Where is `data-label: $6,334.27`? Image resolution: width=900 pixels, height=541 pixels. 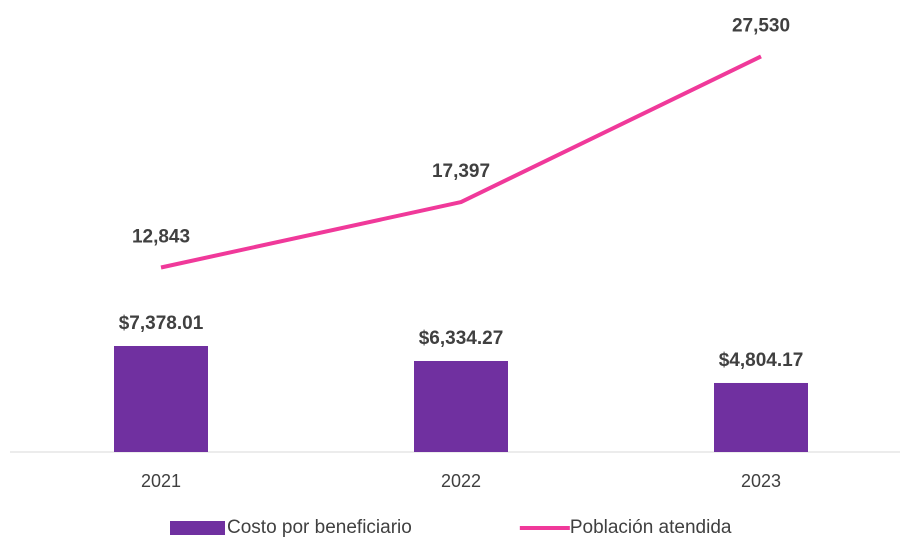
data-label: $6,334.27 is located at coordinates (461, 338).